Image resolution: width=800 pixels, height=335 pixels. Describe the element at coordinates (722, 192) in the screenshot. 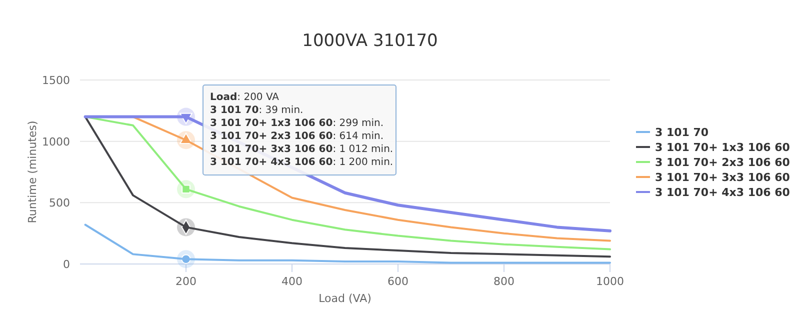

I see `legend-label: 3 101 70+ 4x3 106 60` at that location.